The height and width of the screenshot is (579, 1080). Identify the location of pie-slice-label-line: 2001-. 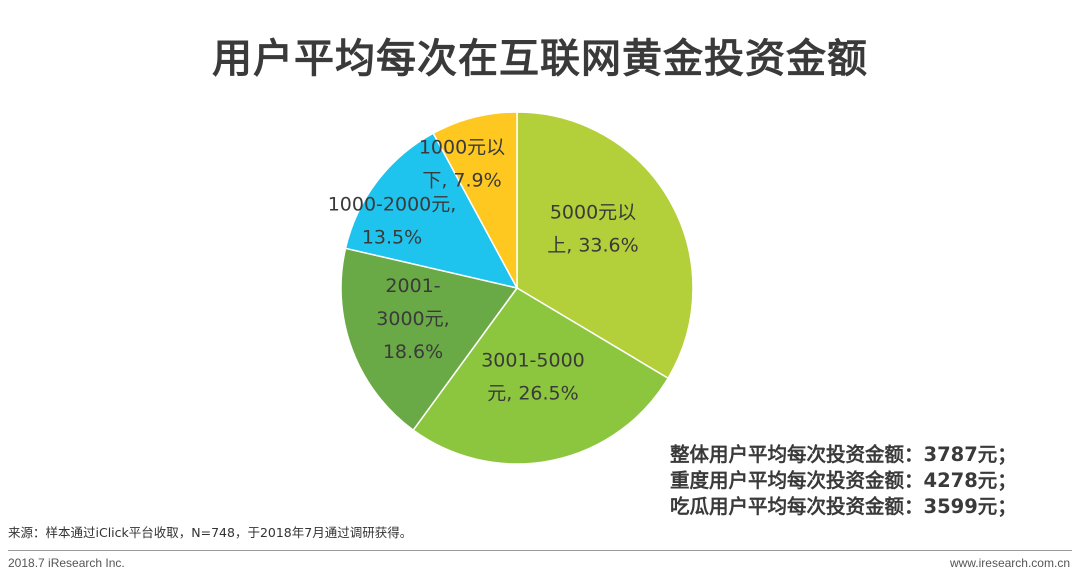
(412, 286).